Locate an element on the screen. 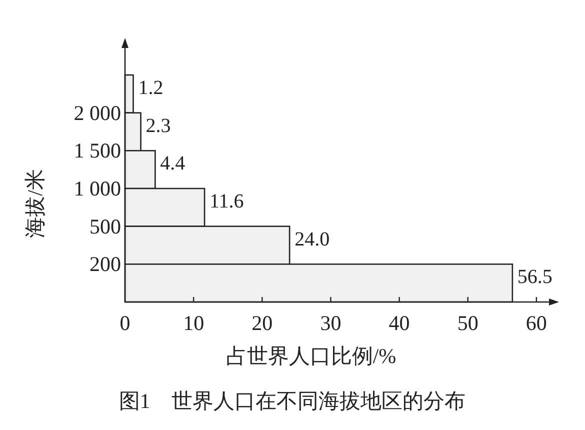 The height and width of the screenshot is (430, 585). data-label: 1.2 is located at coordinates (151, 88).